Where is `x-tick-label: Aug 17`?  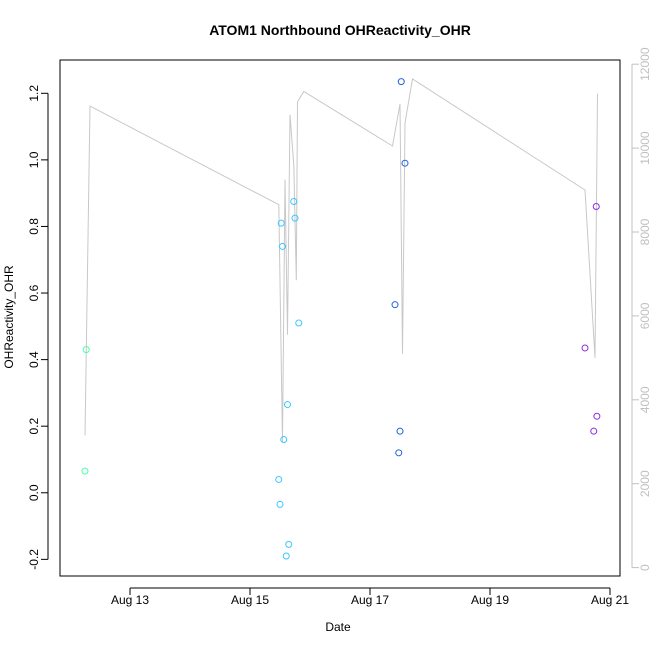
x-tick-label: Aug 17 is located at coordinates (370, 600).